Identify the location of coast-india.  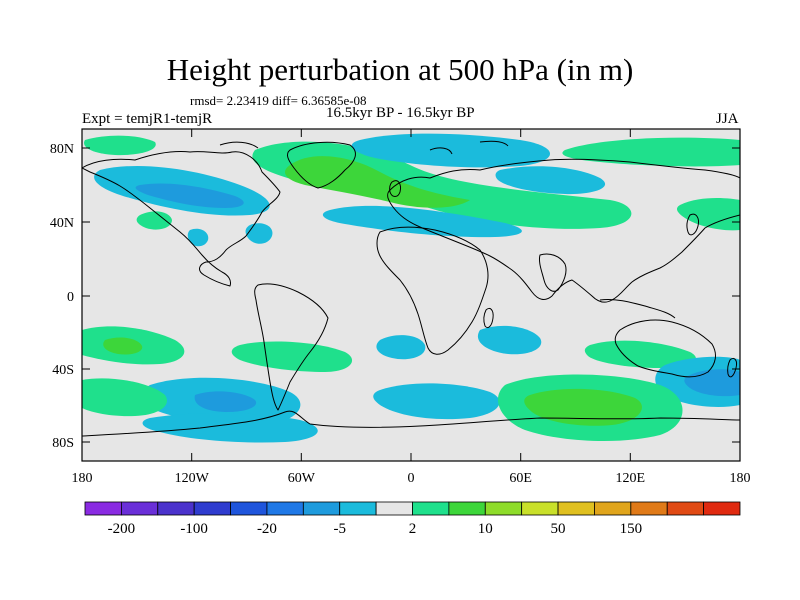
(553, 272).